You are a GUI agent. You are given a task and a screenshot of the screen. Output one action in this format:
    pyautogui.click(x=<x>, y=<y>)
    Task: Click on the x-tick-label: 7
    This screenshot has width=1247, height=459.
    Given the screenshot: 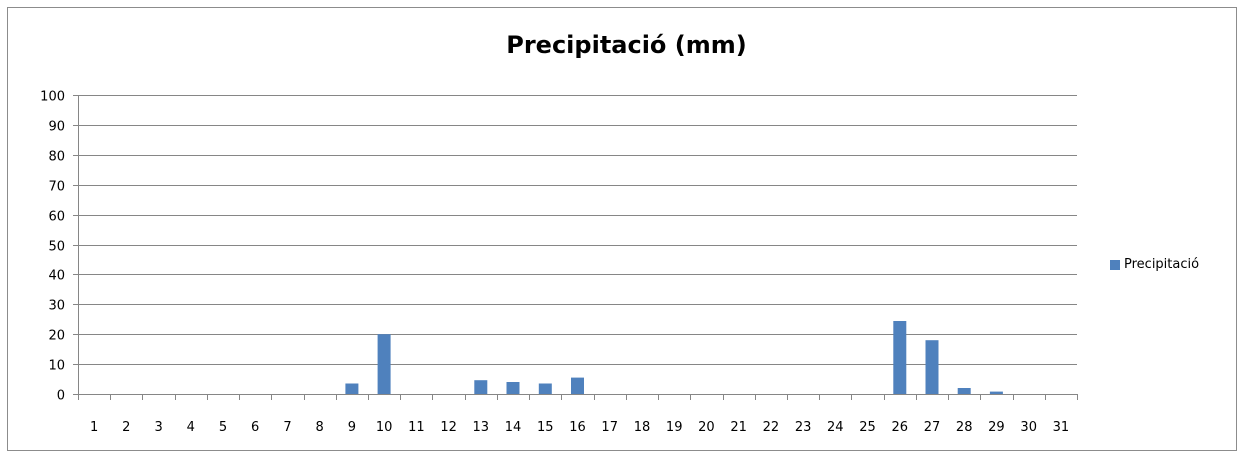 What is the action you would take?
    pyautogui.click(x=287, y=427)
    